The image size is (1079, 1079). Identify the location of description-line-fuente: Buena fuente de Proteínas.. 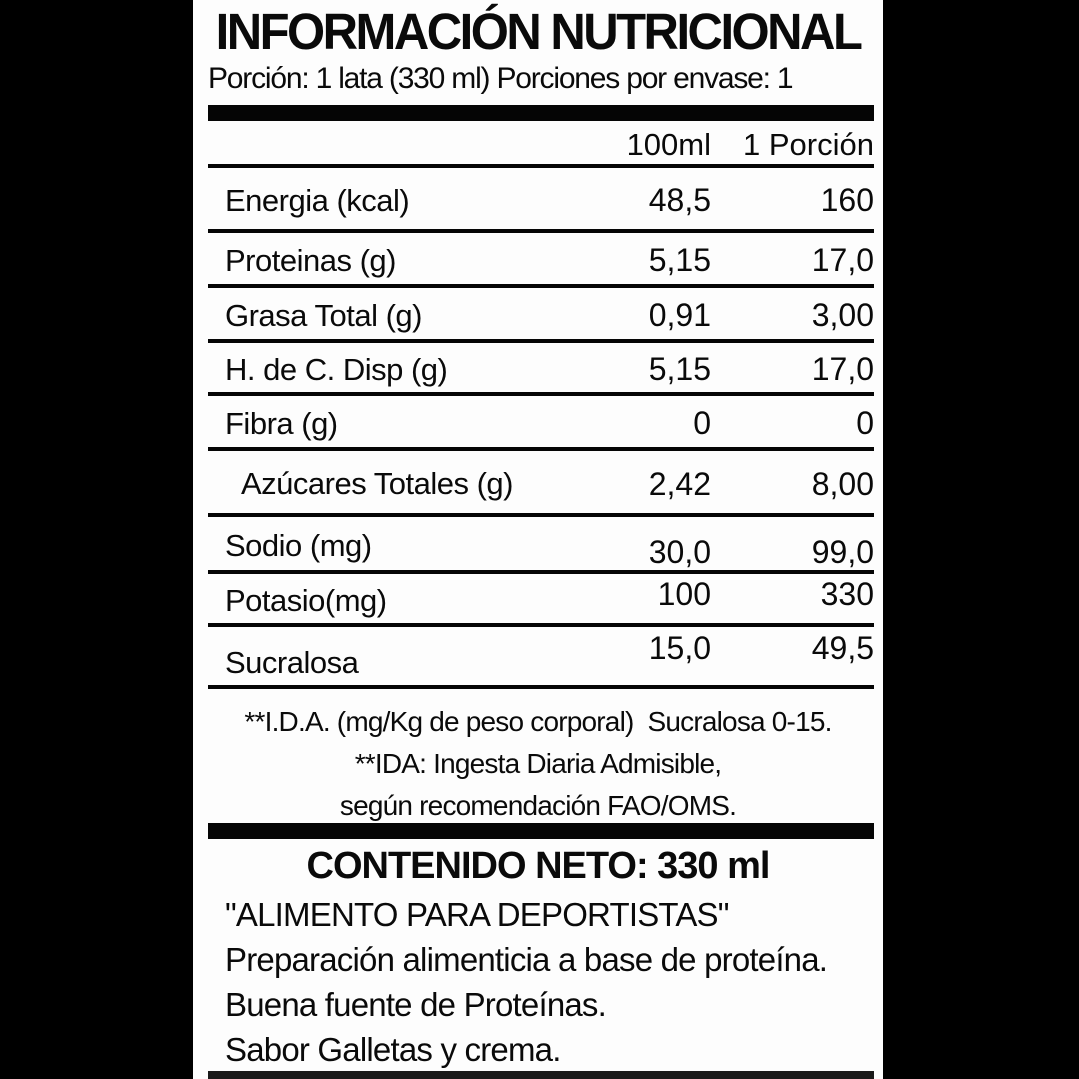
(416, 1004).